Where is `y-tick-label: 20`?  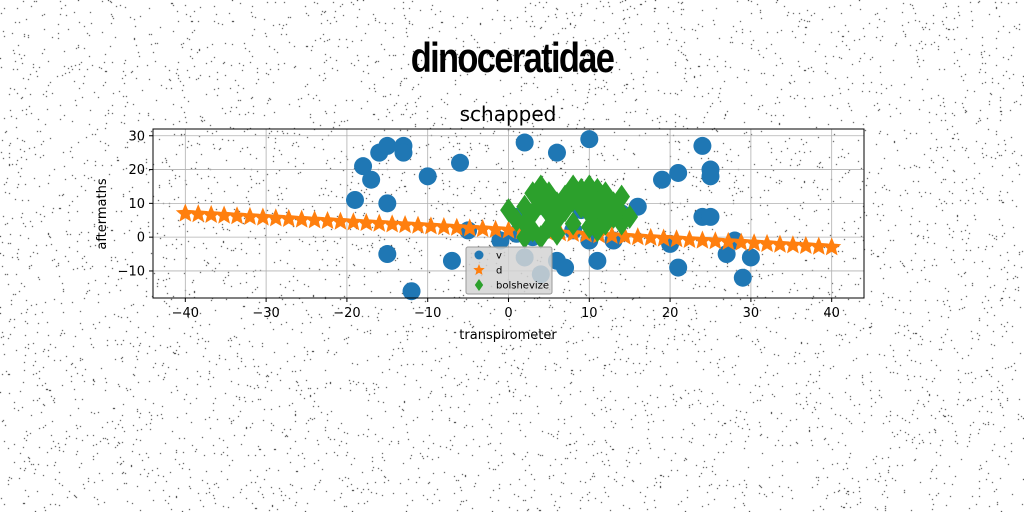
y-tick-label: 20 is located at coordinates (136, 170).